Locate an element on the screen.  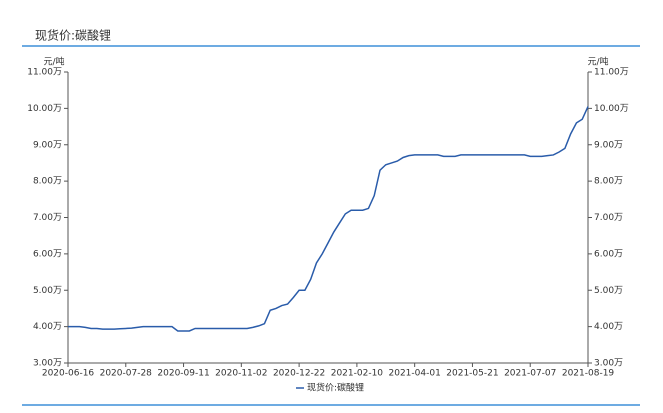
x-tick-label: 2020-06-16 is located at coordinates (68, 374).